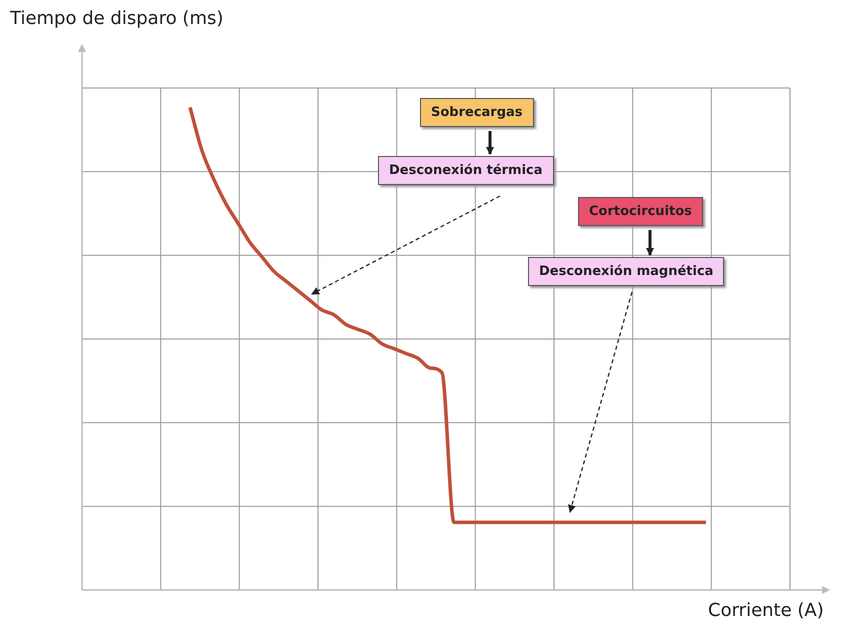 The width and height of the screenshot is (851, 628). What do you see at coordinates (117, 18) in the screenshot?
I see `y-axis-title: Tiempo de disparo (ms)` at bounding box center [117, 18].